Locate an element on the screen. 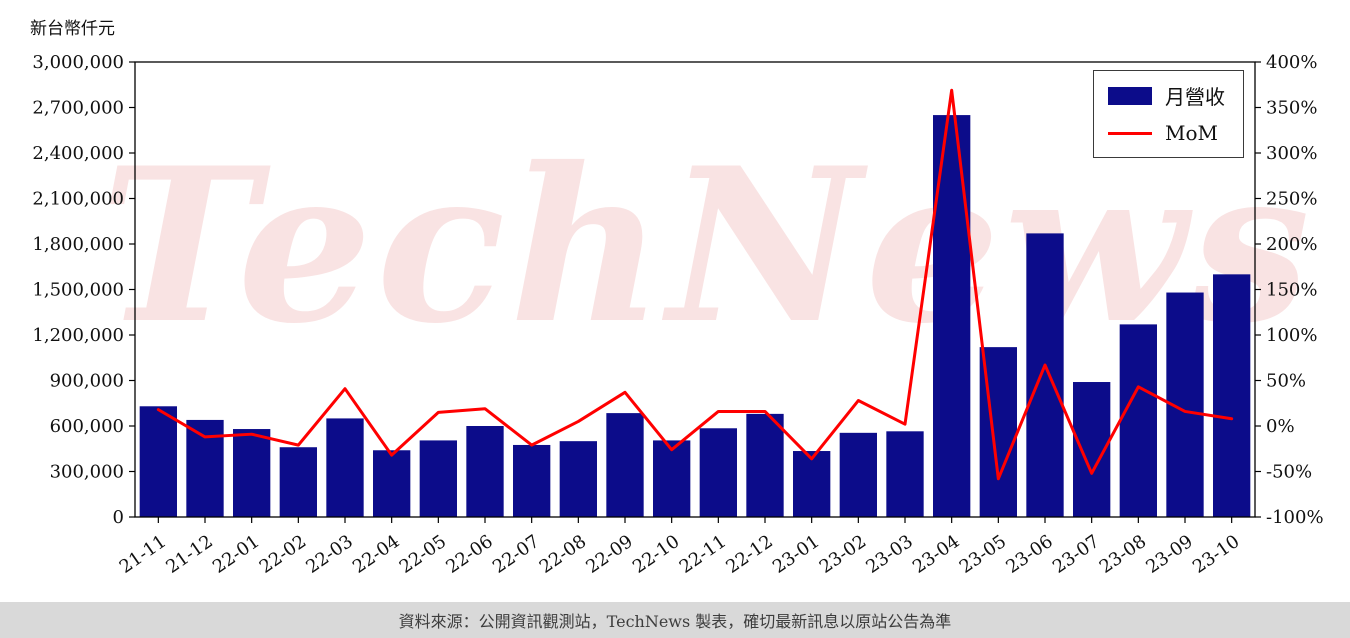  y-axis-unit-label: 新台幣仟元 is located at coordinates (72, 29).